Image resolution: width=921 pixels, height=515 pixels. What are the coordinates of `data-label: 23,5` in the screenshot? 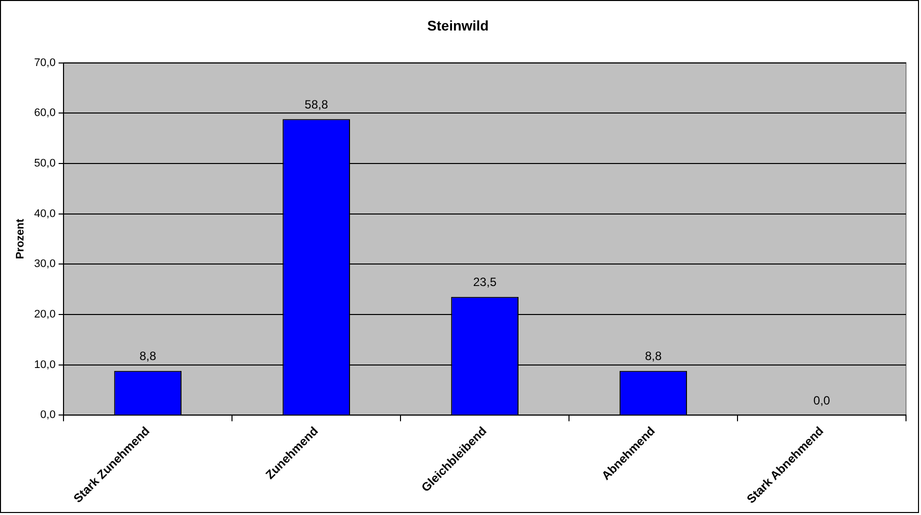 It's located at (485, 282).